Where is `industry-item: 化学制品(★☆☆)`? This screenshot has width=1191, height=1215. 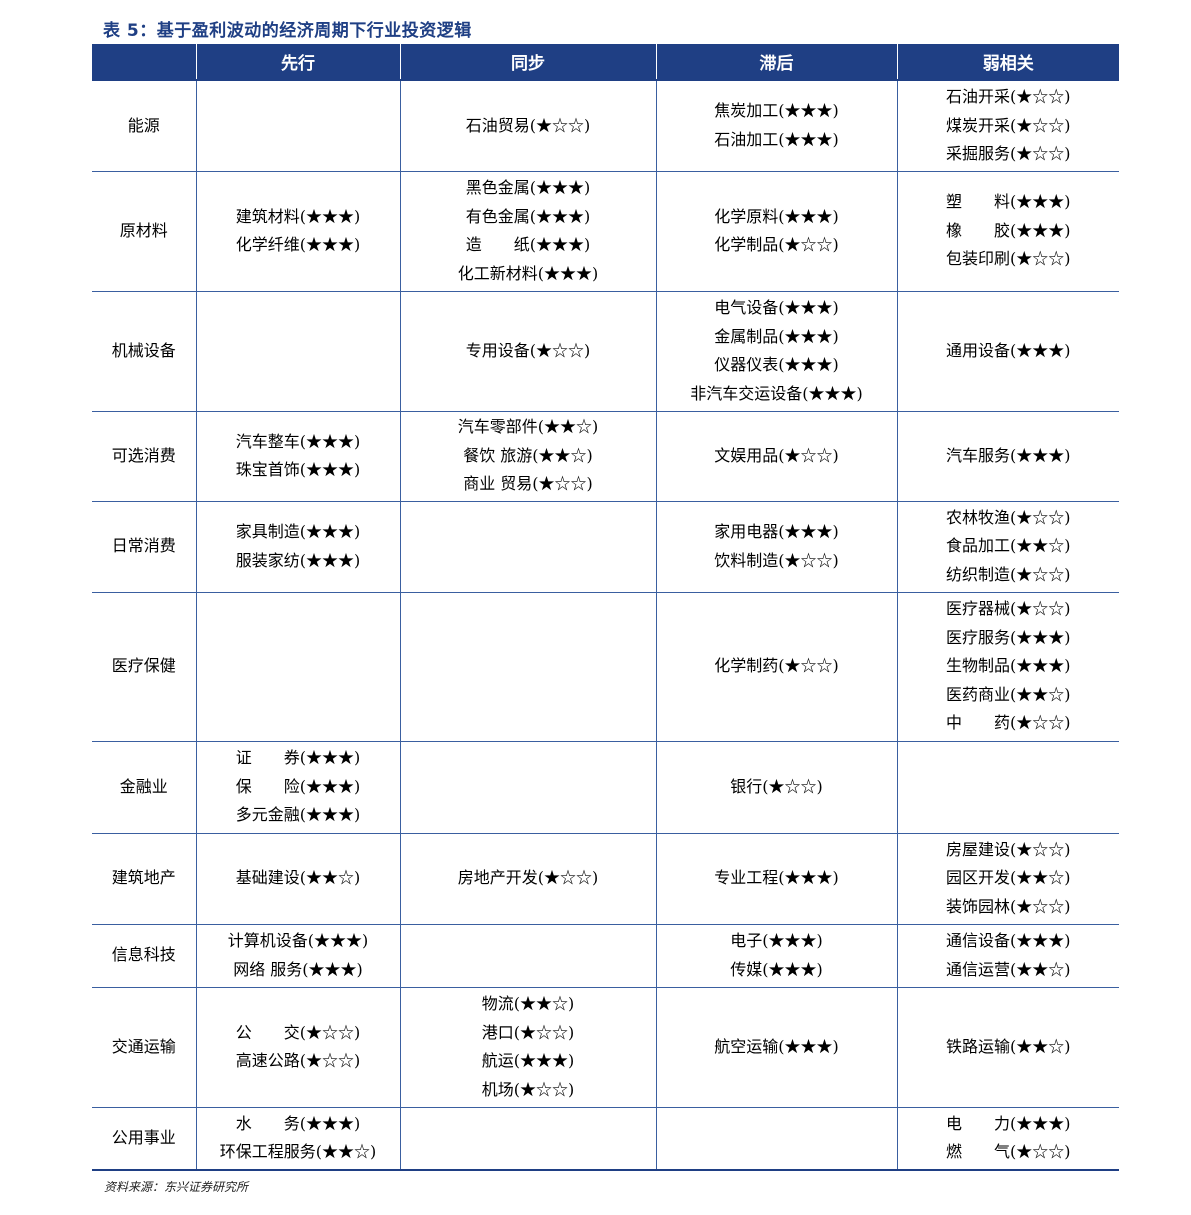
industry-item: 化学制品(★☆☆) is located at coordinates (776, 244).